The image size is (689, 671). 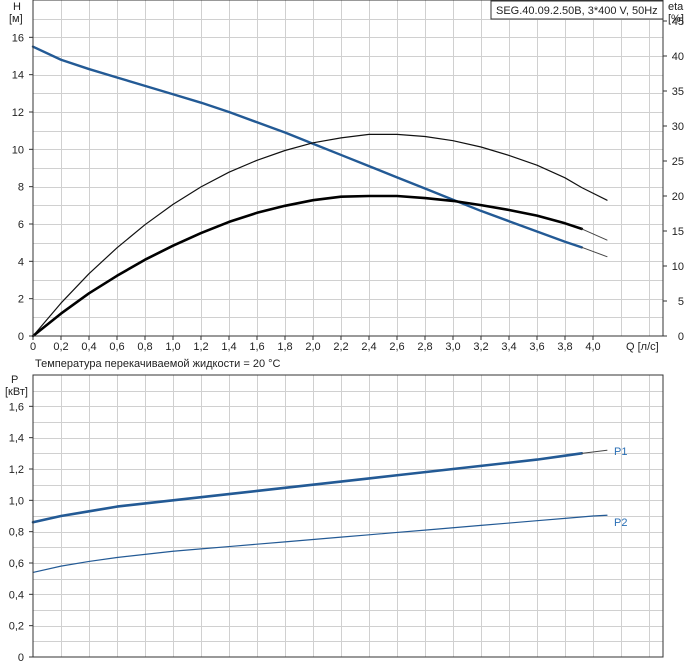 I want to click on right-y-tick-label: 5, so click(x=681, y=302).